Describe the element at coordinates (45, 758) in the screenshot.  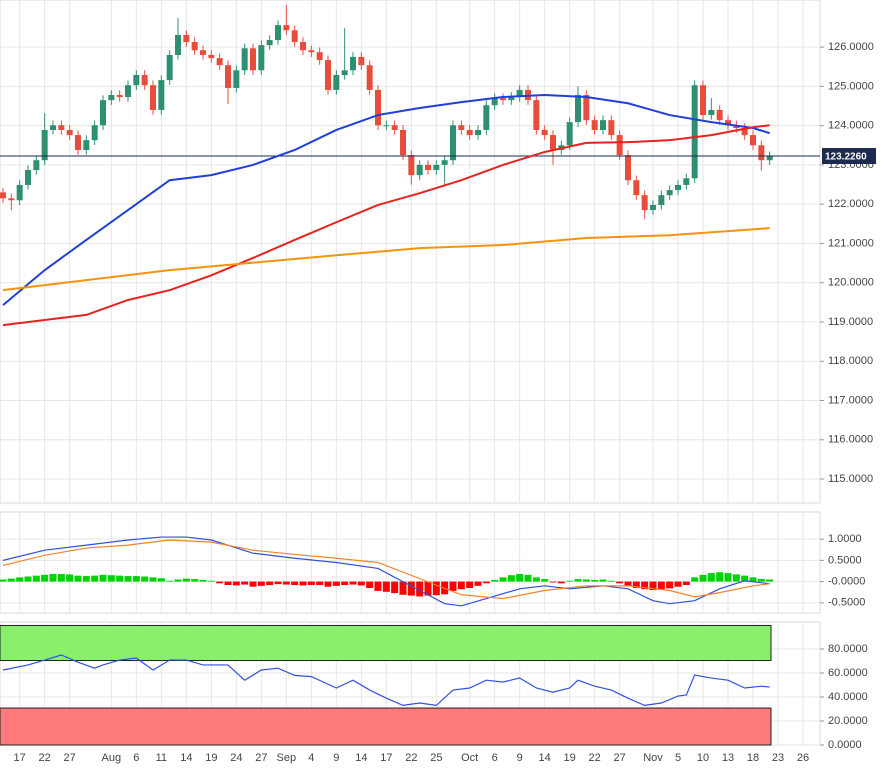
I see `x-tick-label: 22` at that location.